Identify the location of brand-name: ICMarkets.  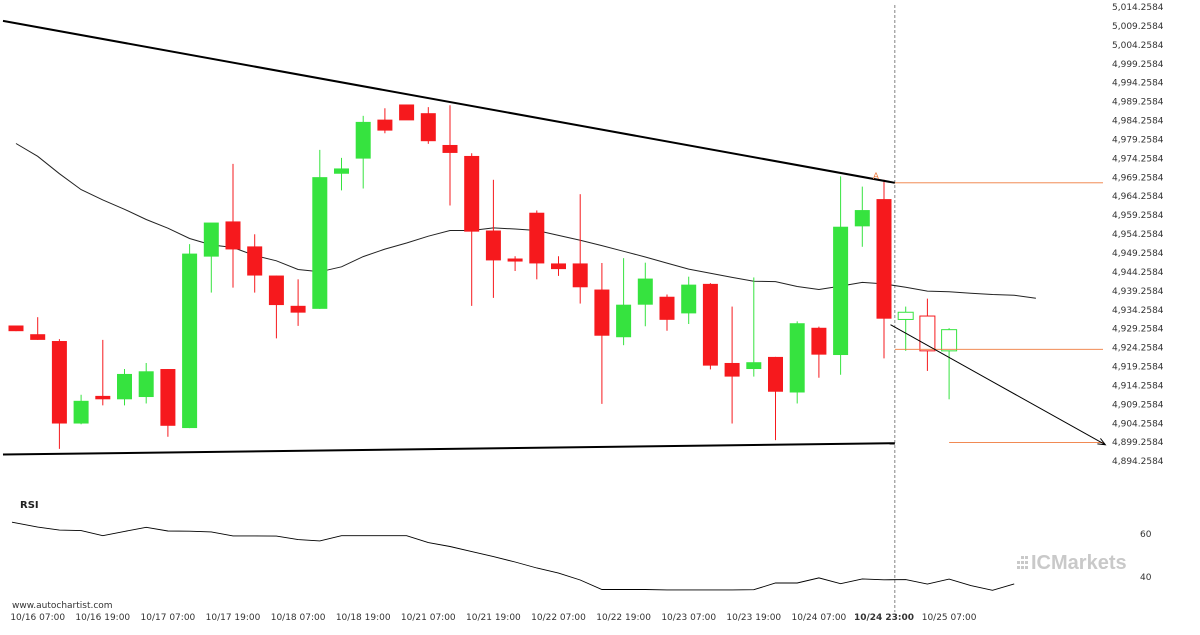
(1079, 563).